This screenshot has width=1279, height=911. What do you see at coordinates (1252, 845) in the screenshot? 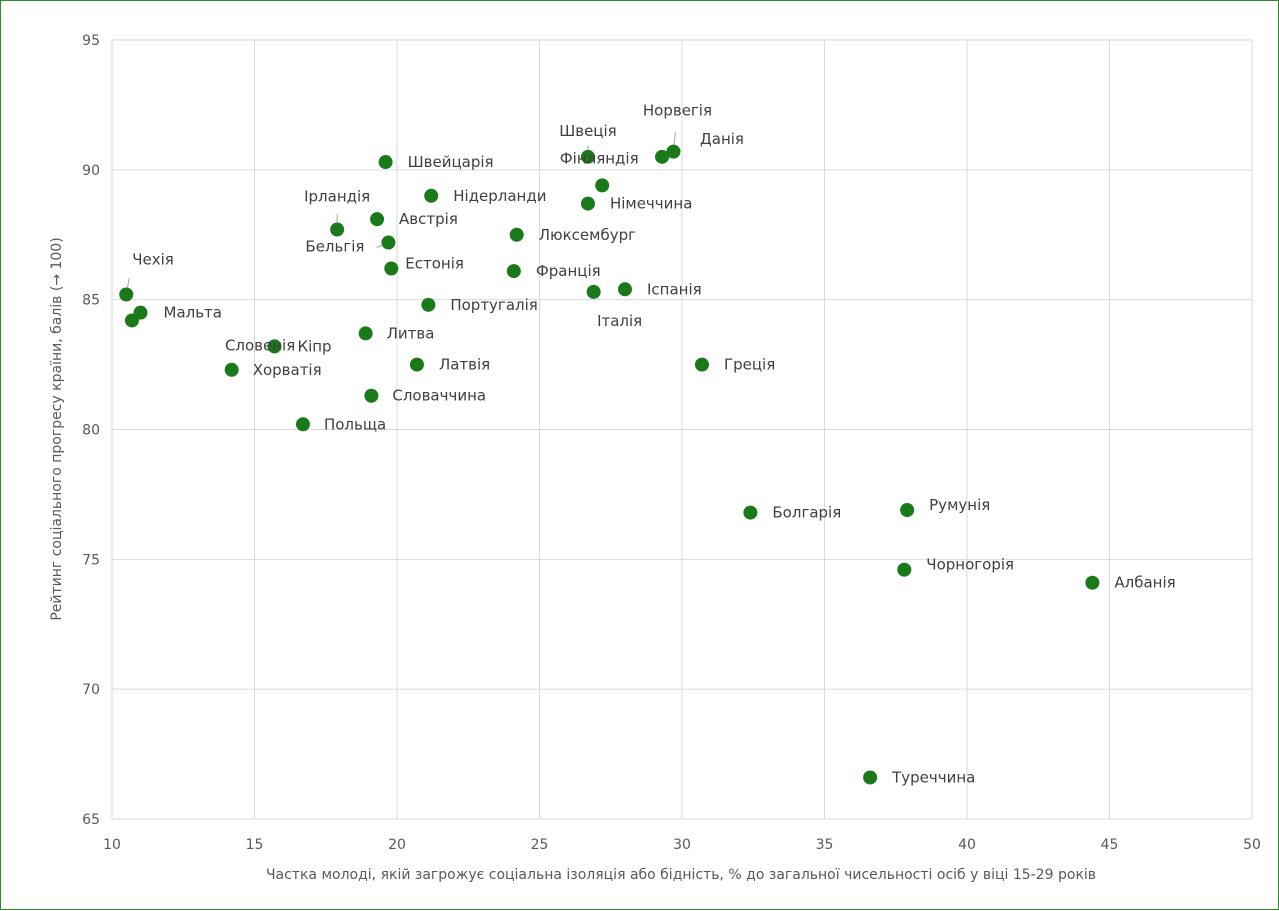
I see `x-tick-label: 50` at bounding box center [1252, 845].